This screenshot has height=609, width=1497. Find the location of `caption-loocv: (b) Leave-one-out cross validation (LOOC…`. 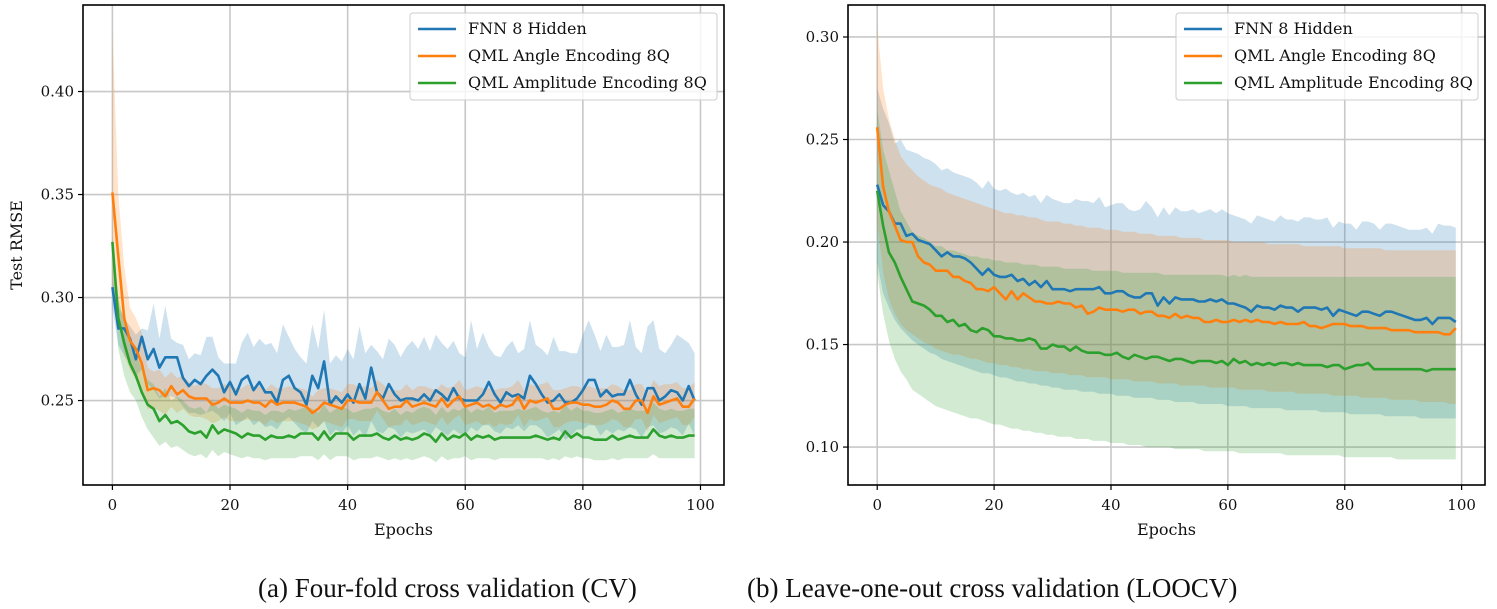

caption-loocv: (b) Leave-one-out cross validation (LOOC… is located at coordinates (992, 588).